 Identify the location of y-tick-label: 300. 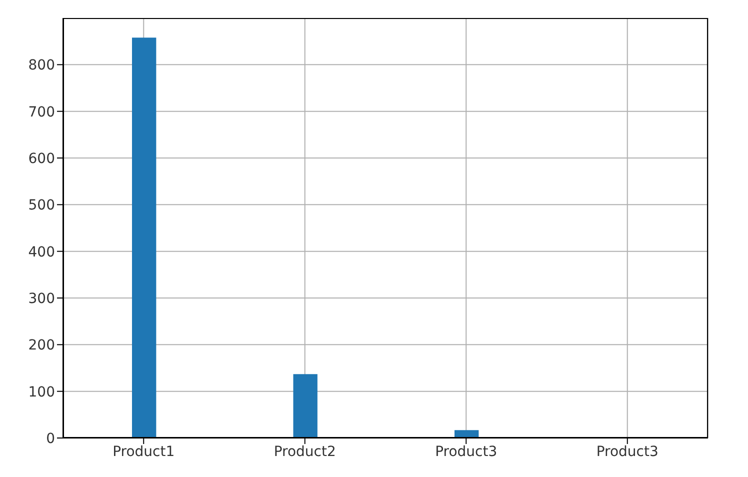
(41, 298).